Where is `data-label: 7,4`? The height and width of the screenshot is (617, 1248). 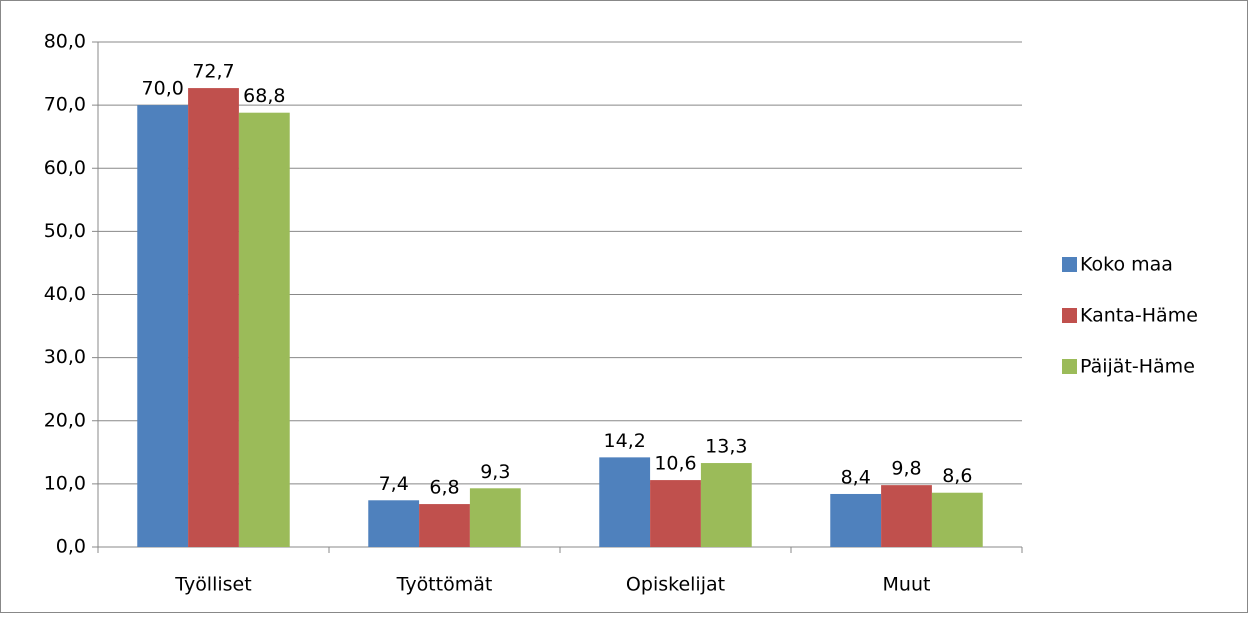 data-label: 7,4 is located at coordinates (394, 484).